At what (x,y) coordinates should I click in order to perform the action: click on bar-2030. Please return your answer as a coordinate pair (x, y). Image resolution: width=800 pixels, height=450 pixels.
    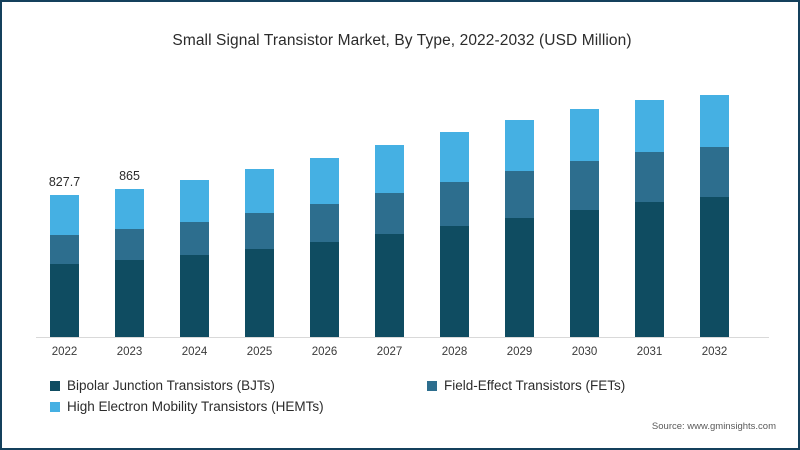
    Looking at the image, I should click on (584, 223).